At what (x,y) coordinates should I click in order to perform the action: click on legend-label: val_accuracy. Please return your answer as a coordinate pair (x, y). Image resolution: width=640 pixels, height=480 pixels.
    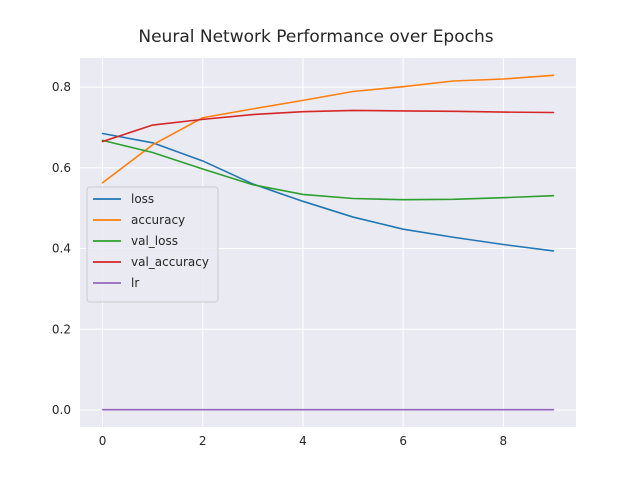
    Looking at the image, I should click on (170, 262).